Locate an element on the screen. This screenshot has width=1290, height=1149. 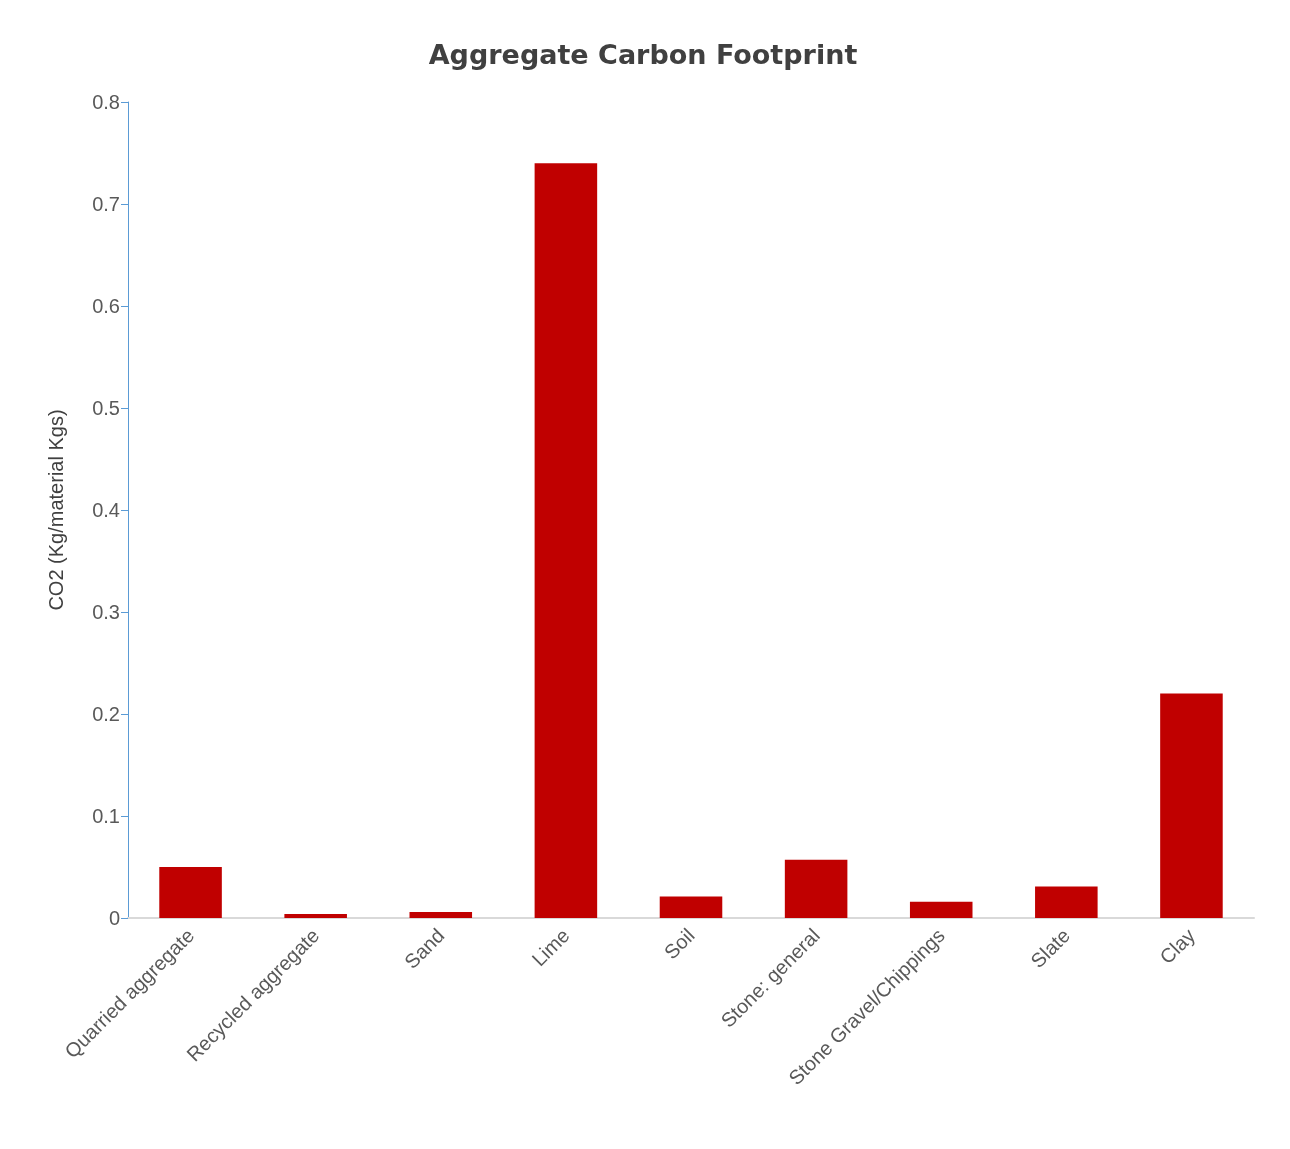
y-tick-label: 0.6 is located at coordinates (106, 306).